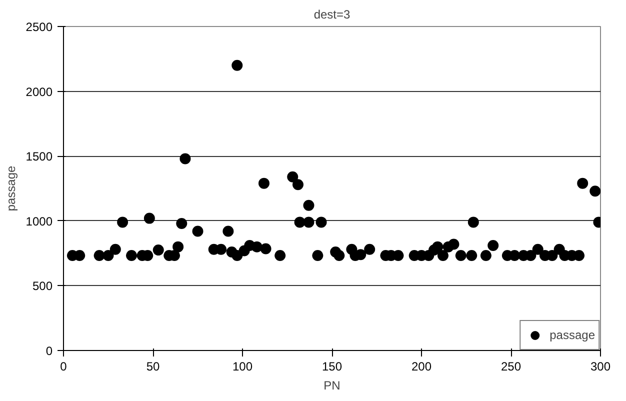 The image size is (626, 401). Describe the element at coordinates (49, 351) in the screenshot. I see `y-tick-label: 0` at that location.